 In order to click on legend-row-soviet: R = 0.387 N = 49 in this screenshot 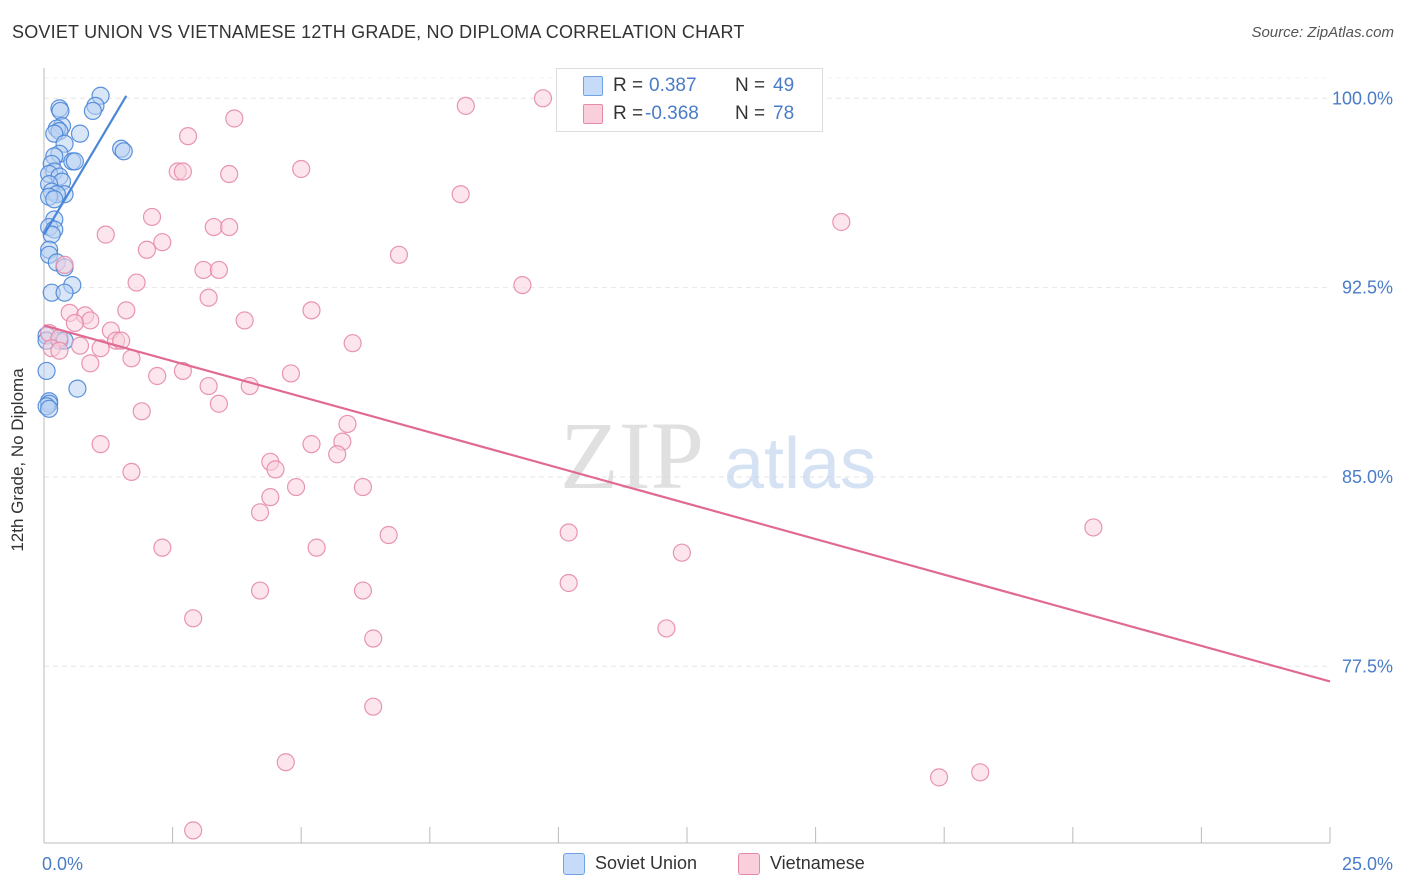, I will do `click(689, 86)`.